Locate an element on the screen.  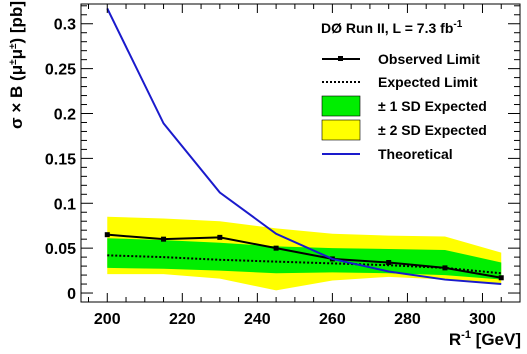
legend-label-expected: Expected Limit is located at coordinates (428, 82).